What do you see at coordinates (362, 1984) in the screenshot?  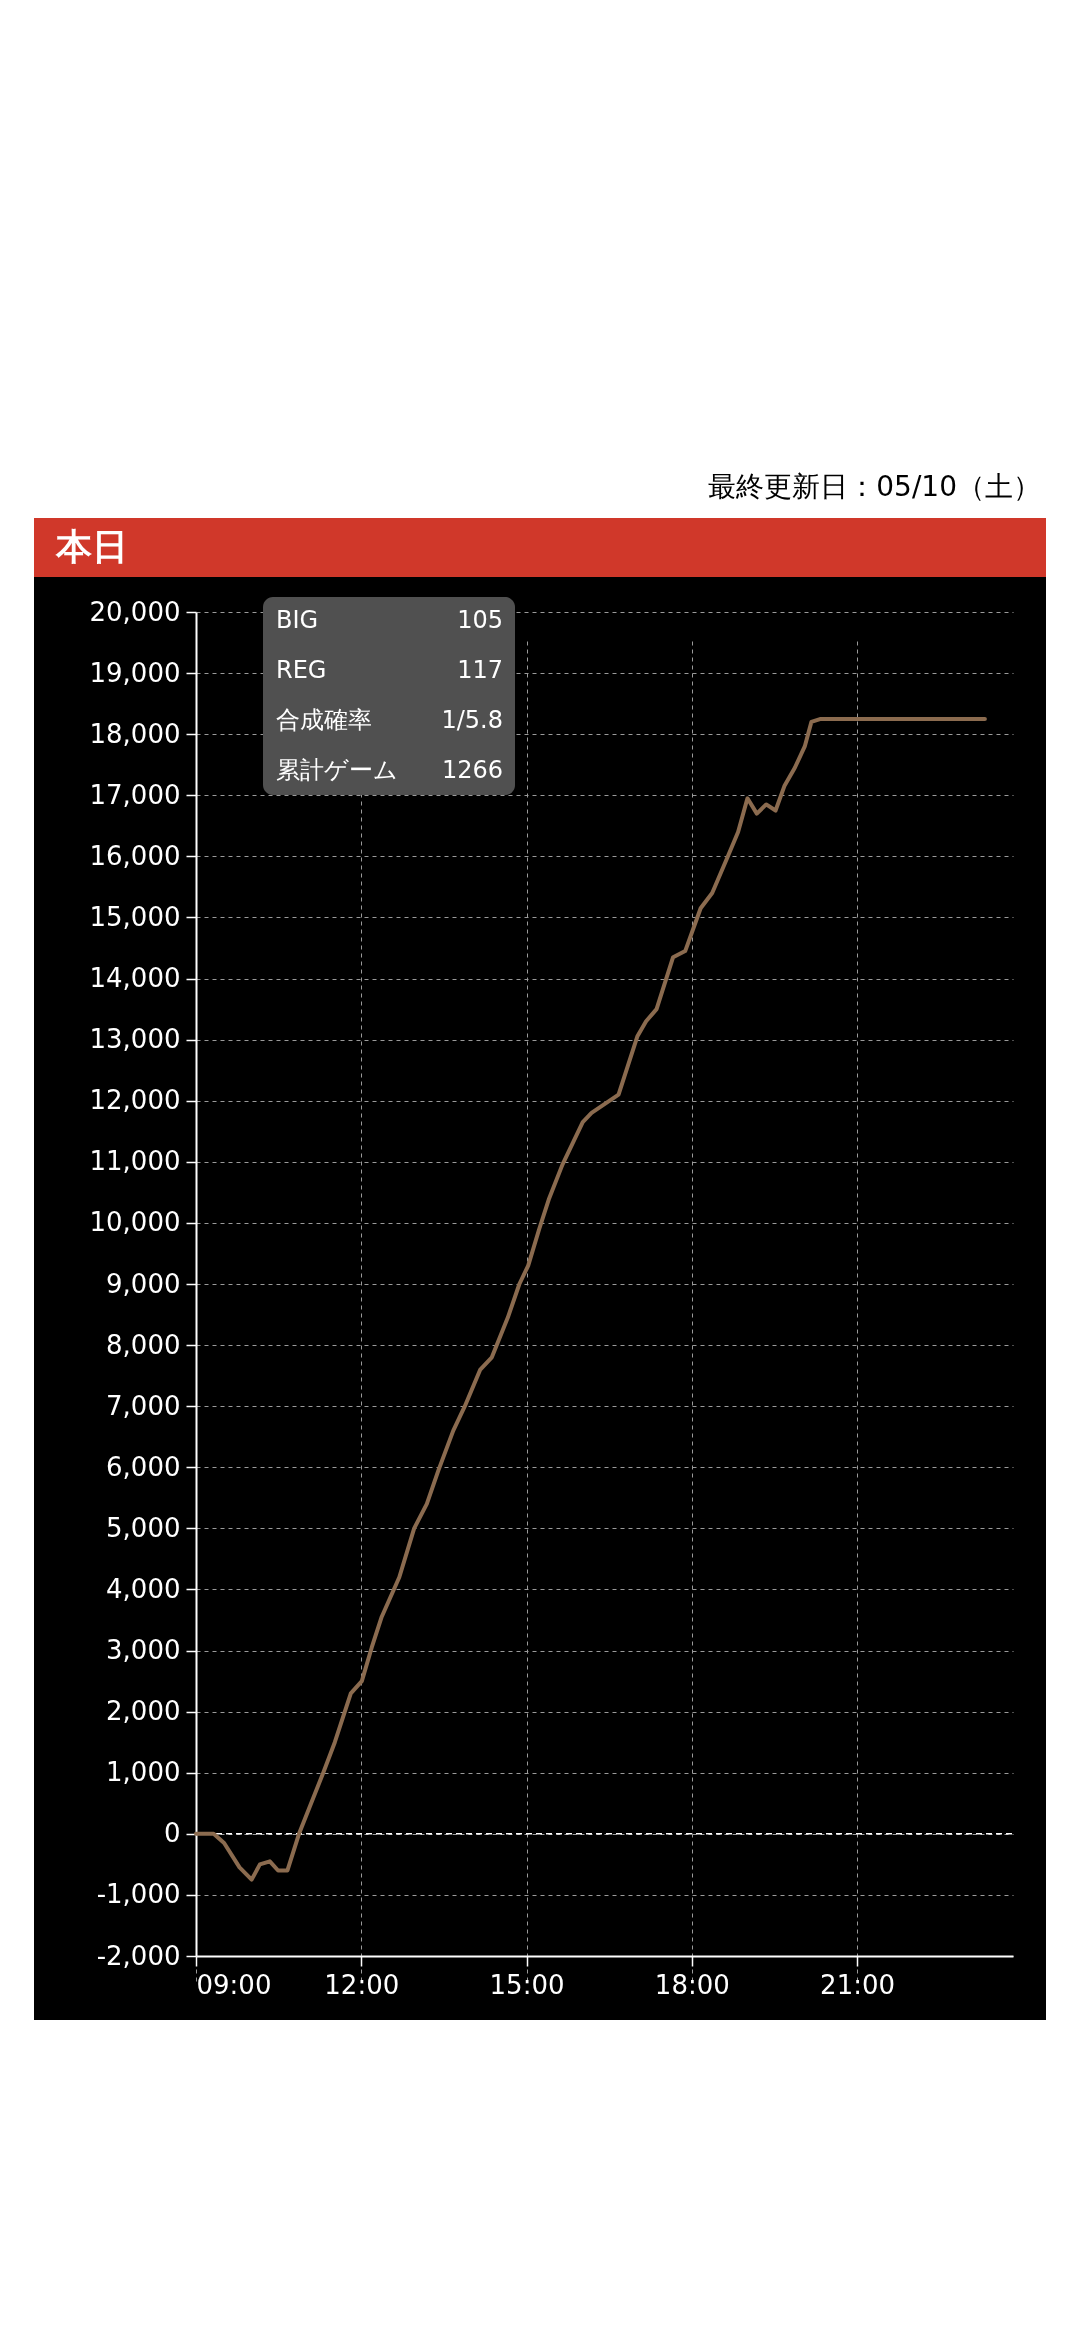 I see `x-tick-label: 12:00` at bounding box center [362, 1984].